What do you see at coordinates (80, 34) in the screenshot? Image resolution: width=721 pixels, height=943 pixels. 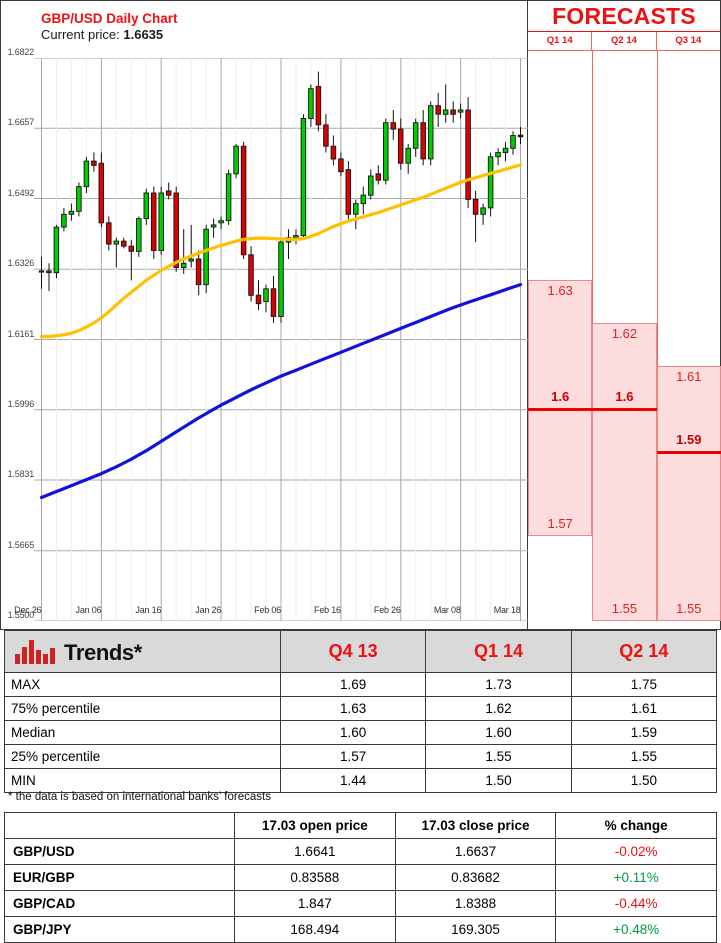 I see `current-price-label: Current price:` at bounding box center [80, 34].